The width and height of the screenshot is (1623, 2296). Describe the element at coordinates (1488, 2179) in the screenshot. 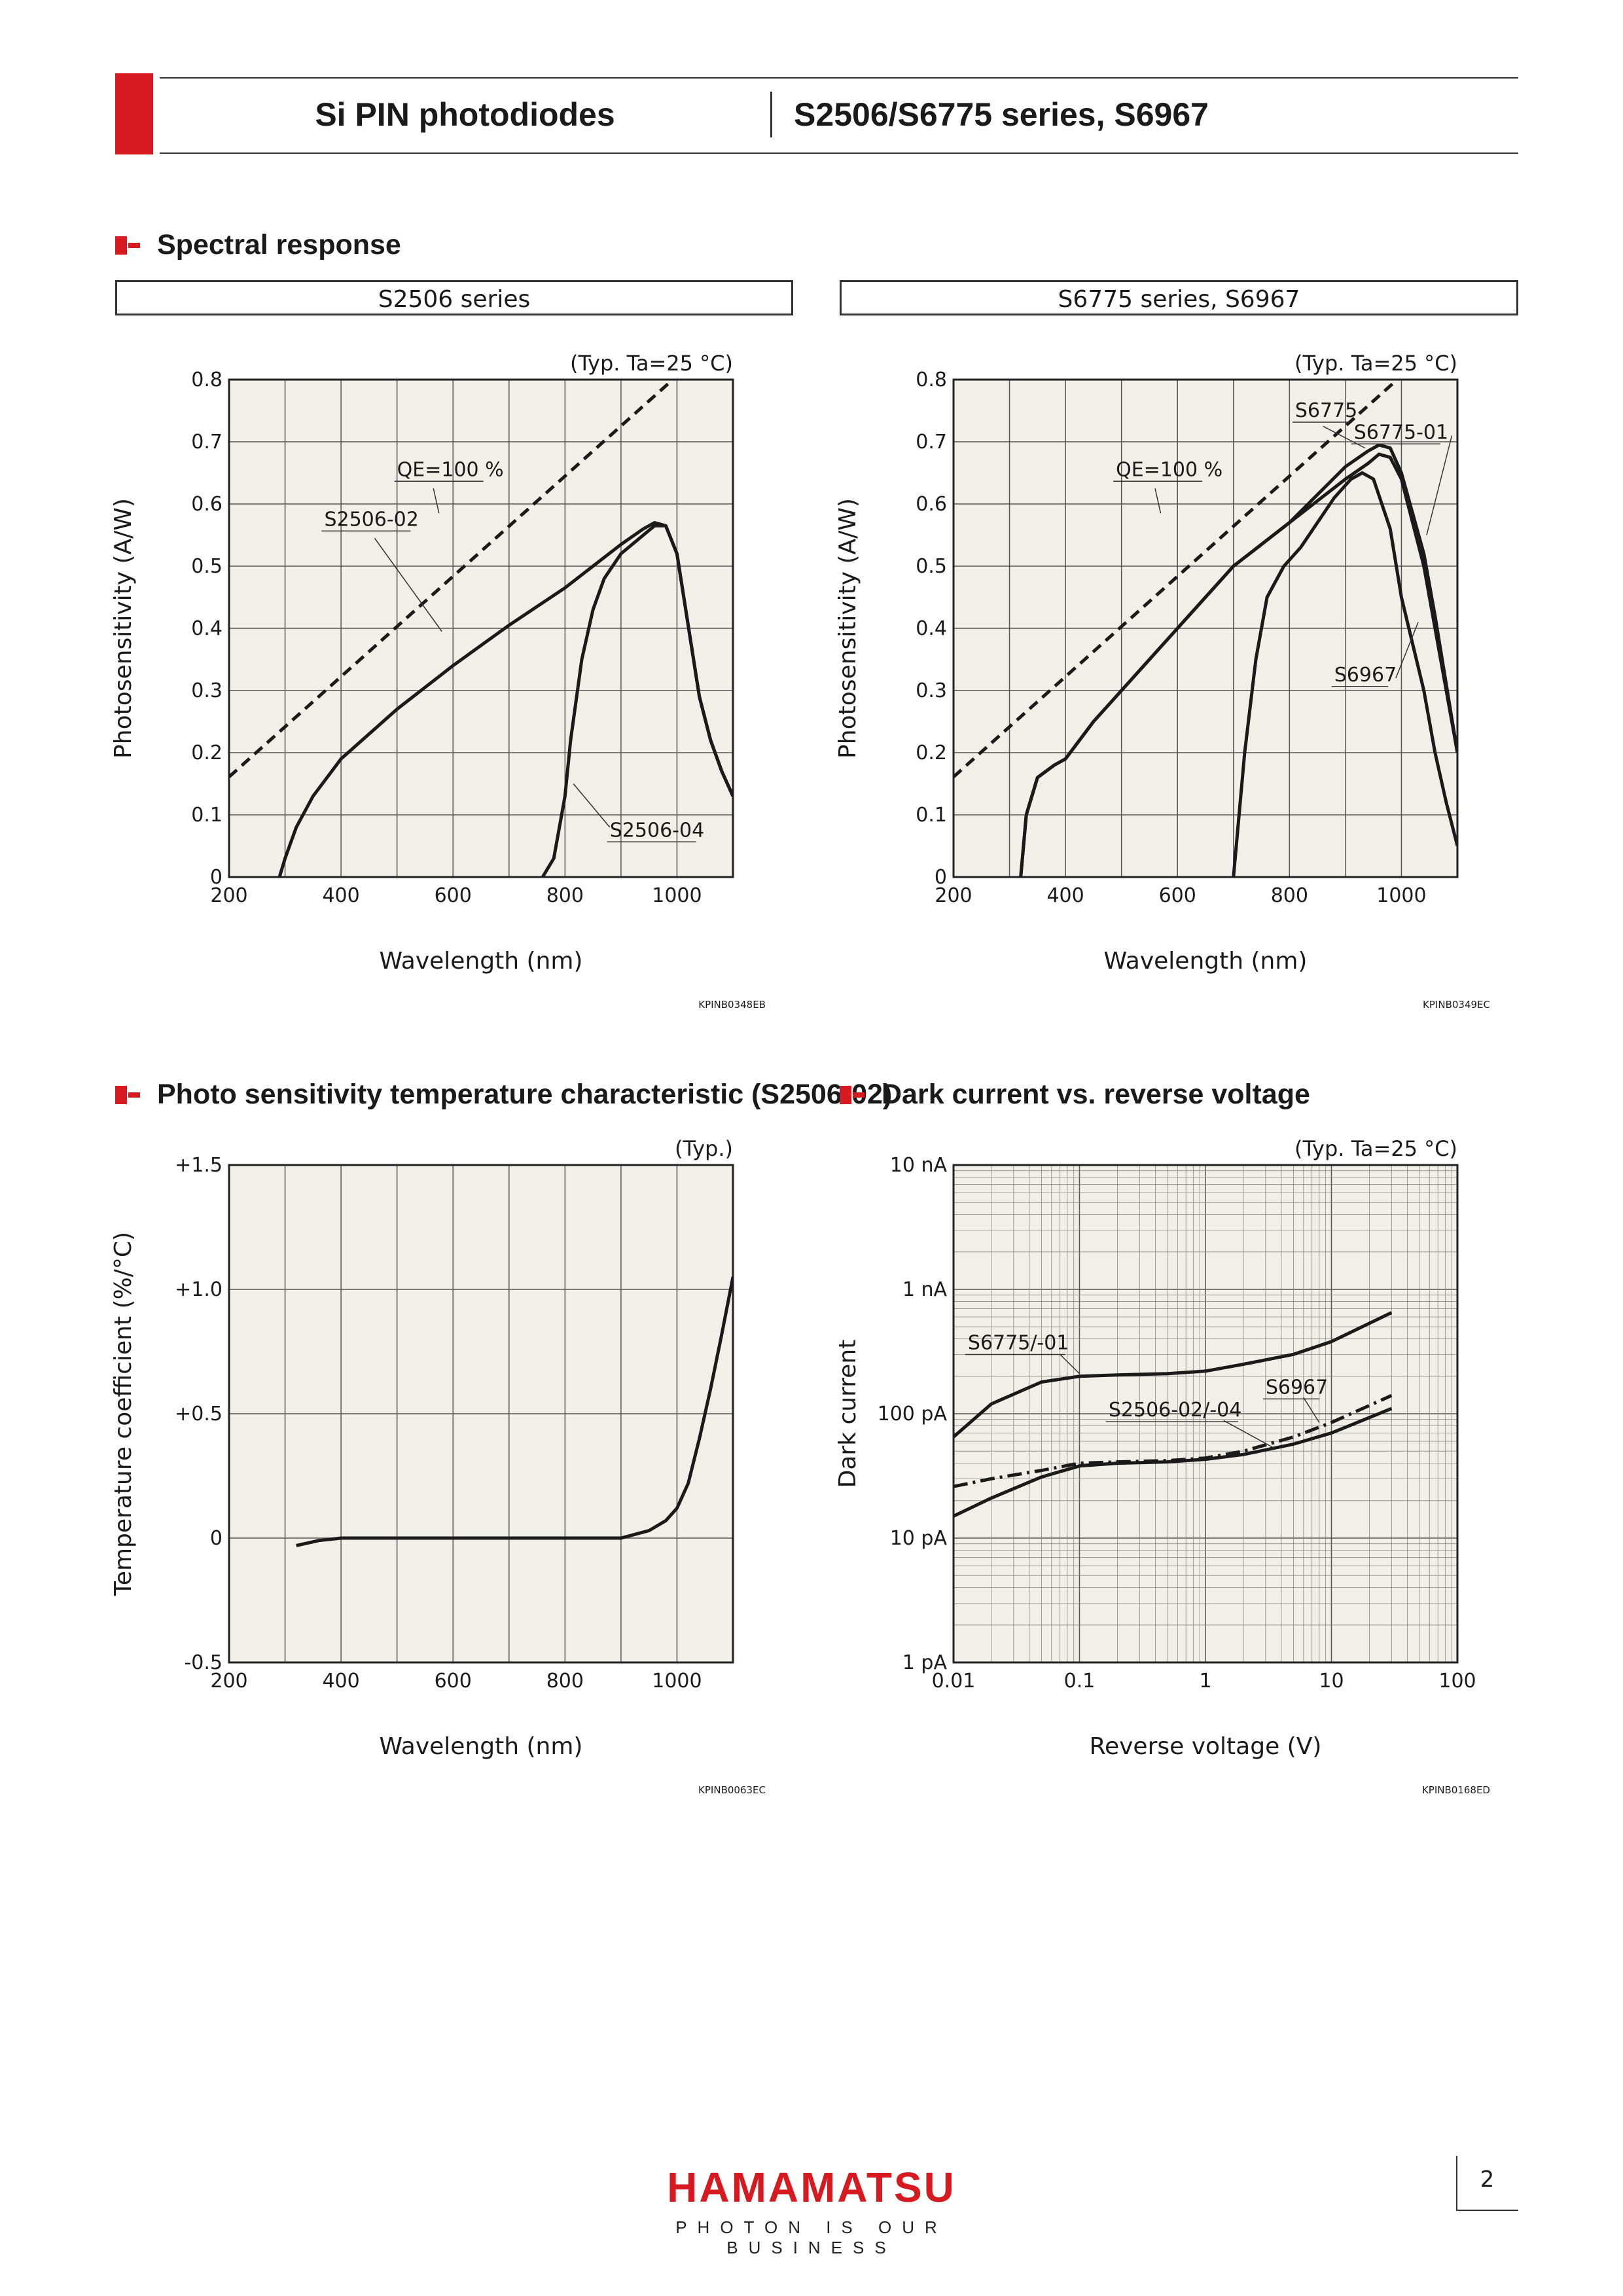

I see `page-number: 2` at that location.